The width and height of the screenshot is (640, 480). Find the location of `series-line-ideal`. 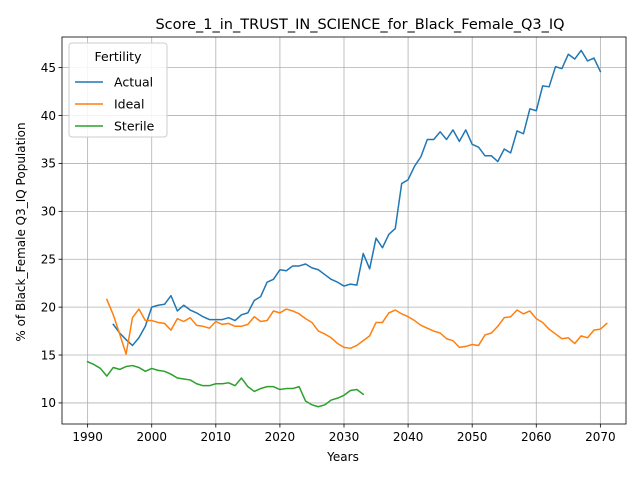

series-line-ideal is located at coordinates (356, 326).